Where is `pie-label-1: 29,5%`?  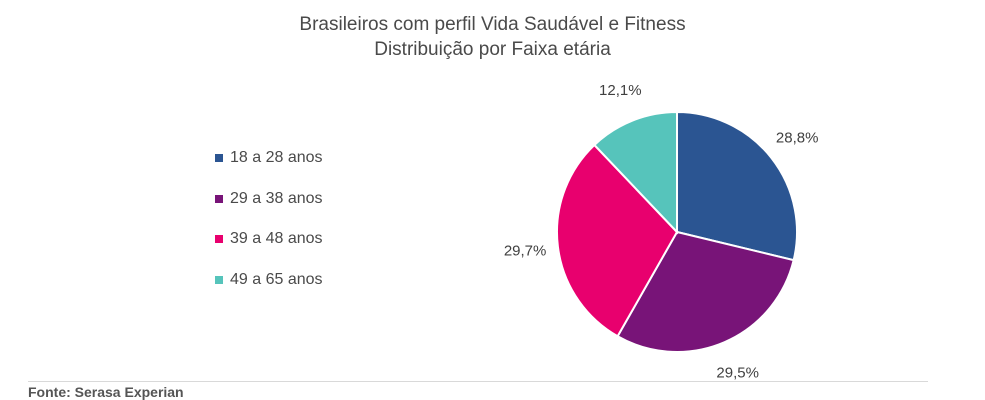
pie-label-1: 29,5% is located at coordinates (737, 372).